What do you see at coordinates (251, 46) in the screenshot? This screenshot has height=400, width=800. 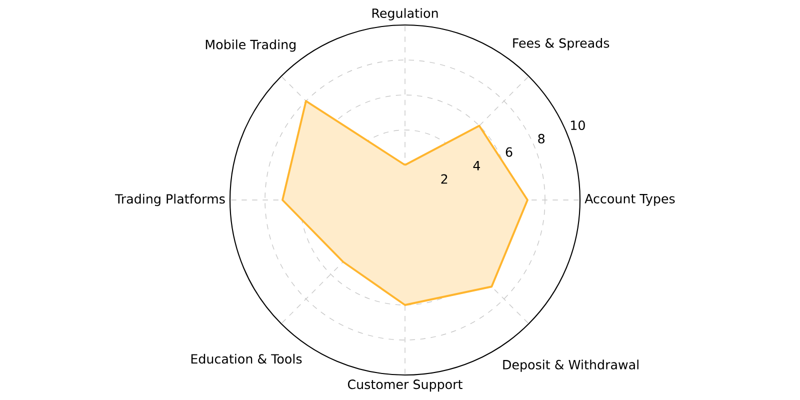 I see `spoke-label: Mobile Trading` at bounding box center [251, 46].